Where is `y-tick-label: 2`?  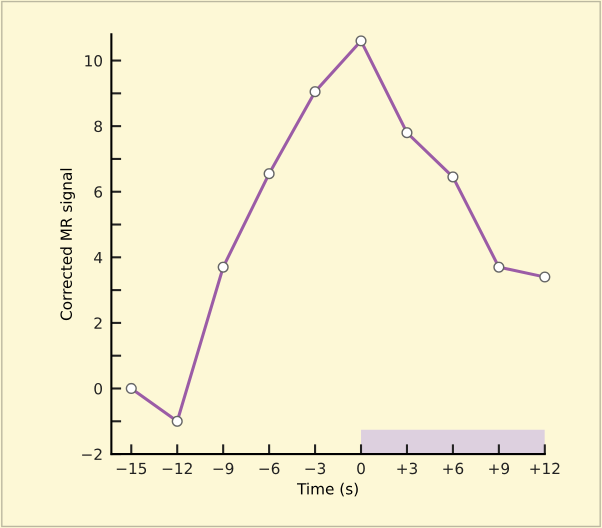 y-tick-label: 2 is located at coordinates (98, 323).